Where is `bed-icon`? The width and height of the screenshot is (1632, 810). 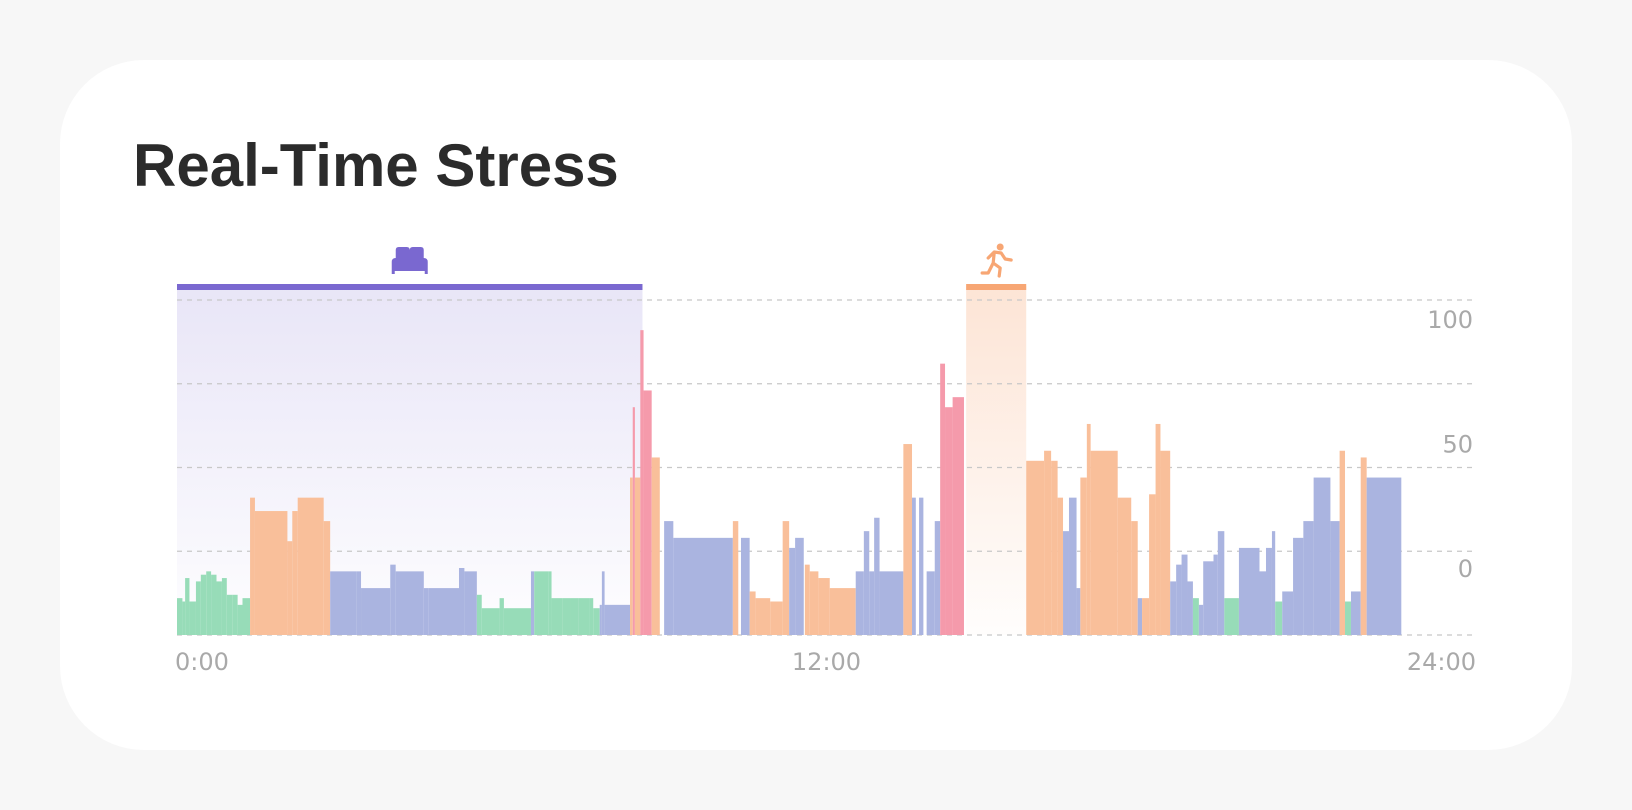 bed-icon is located at coordinates (409, 260).